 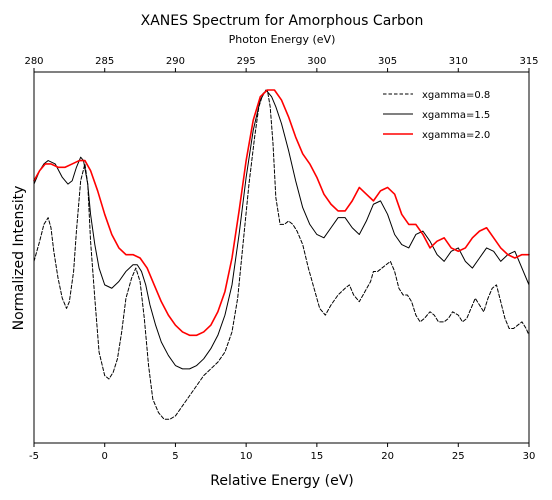 I want to click on secondary-x-tick-label: 285, so click(x=104, y=61).